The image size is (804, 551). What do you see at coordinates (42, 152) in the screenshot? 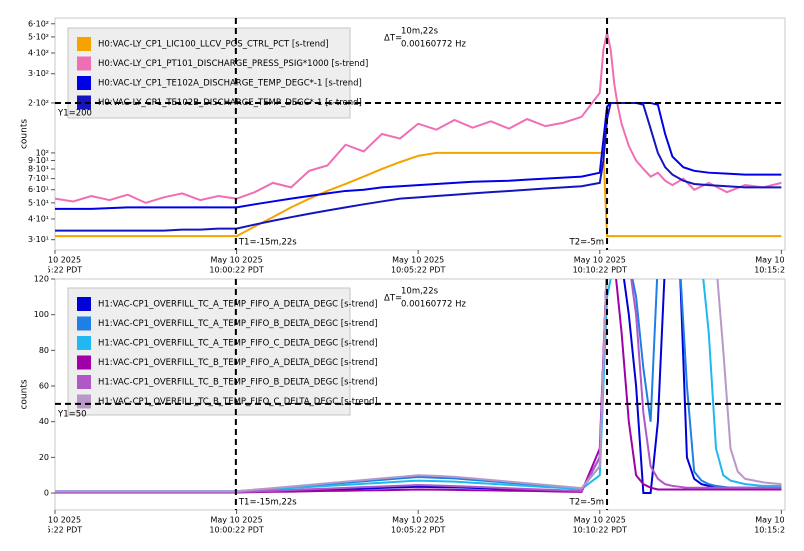
I see `y-tick-label: 10²` at bounding box center [42, 152].